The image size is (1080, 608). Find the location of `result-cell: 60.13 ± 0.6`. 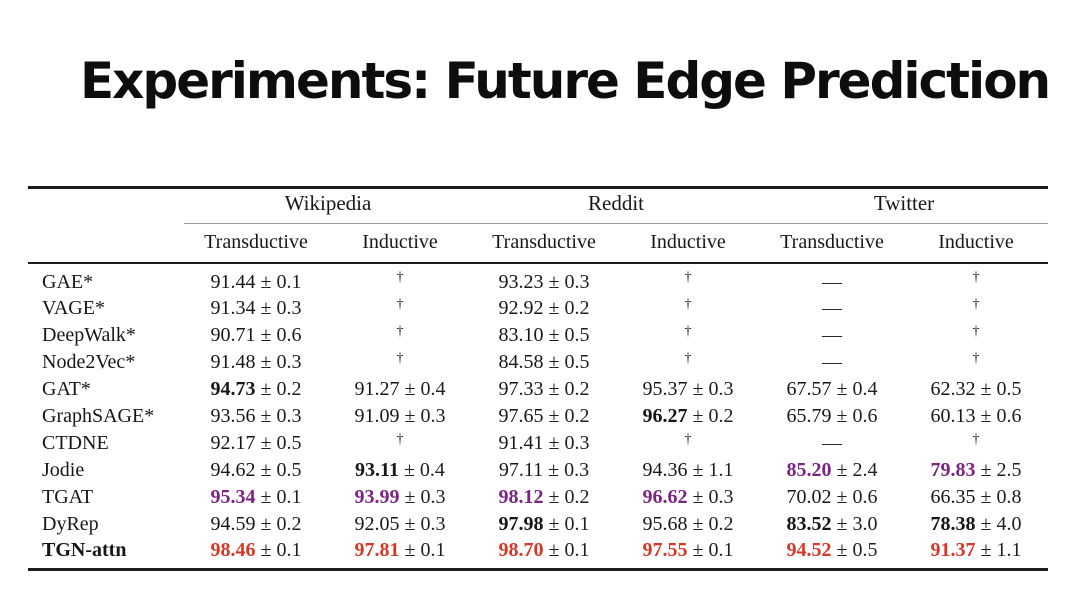

result-cell: 60.13 ± 0.6 is located at coordinates (976, 416).